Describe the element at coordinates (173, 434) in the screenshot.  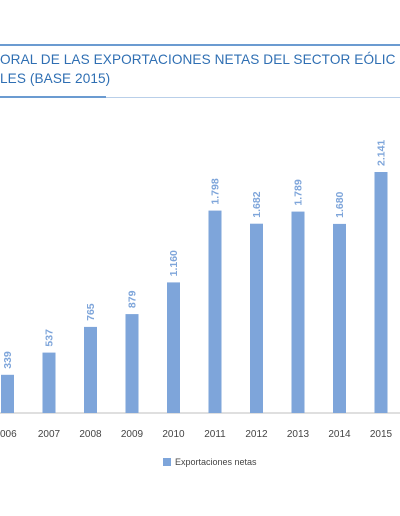
I see `x-tick-label-2010: 2010` at that location.